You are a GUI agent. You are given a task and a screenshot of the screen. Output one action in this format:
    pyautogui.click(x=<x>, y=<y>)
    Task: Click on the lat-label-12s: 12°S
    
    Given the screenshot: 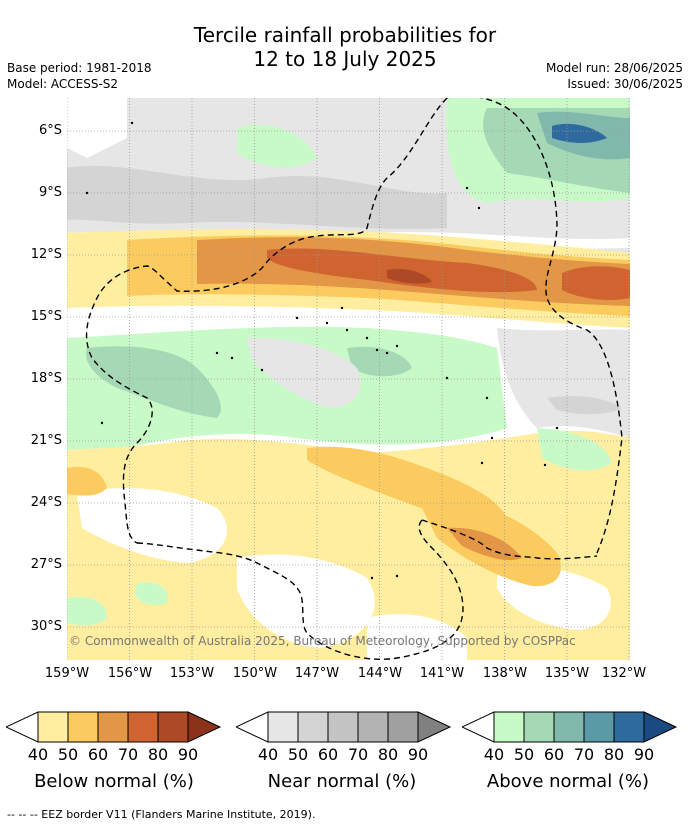 What is the action you would take?
    pyautogui.click(x=46, y=254)
    